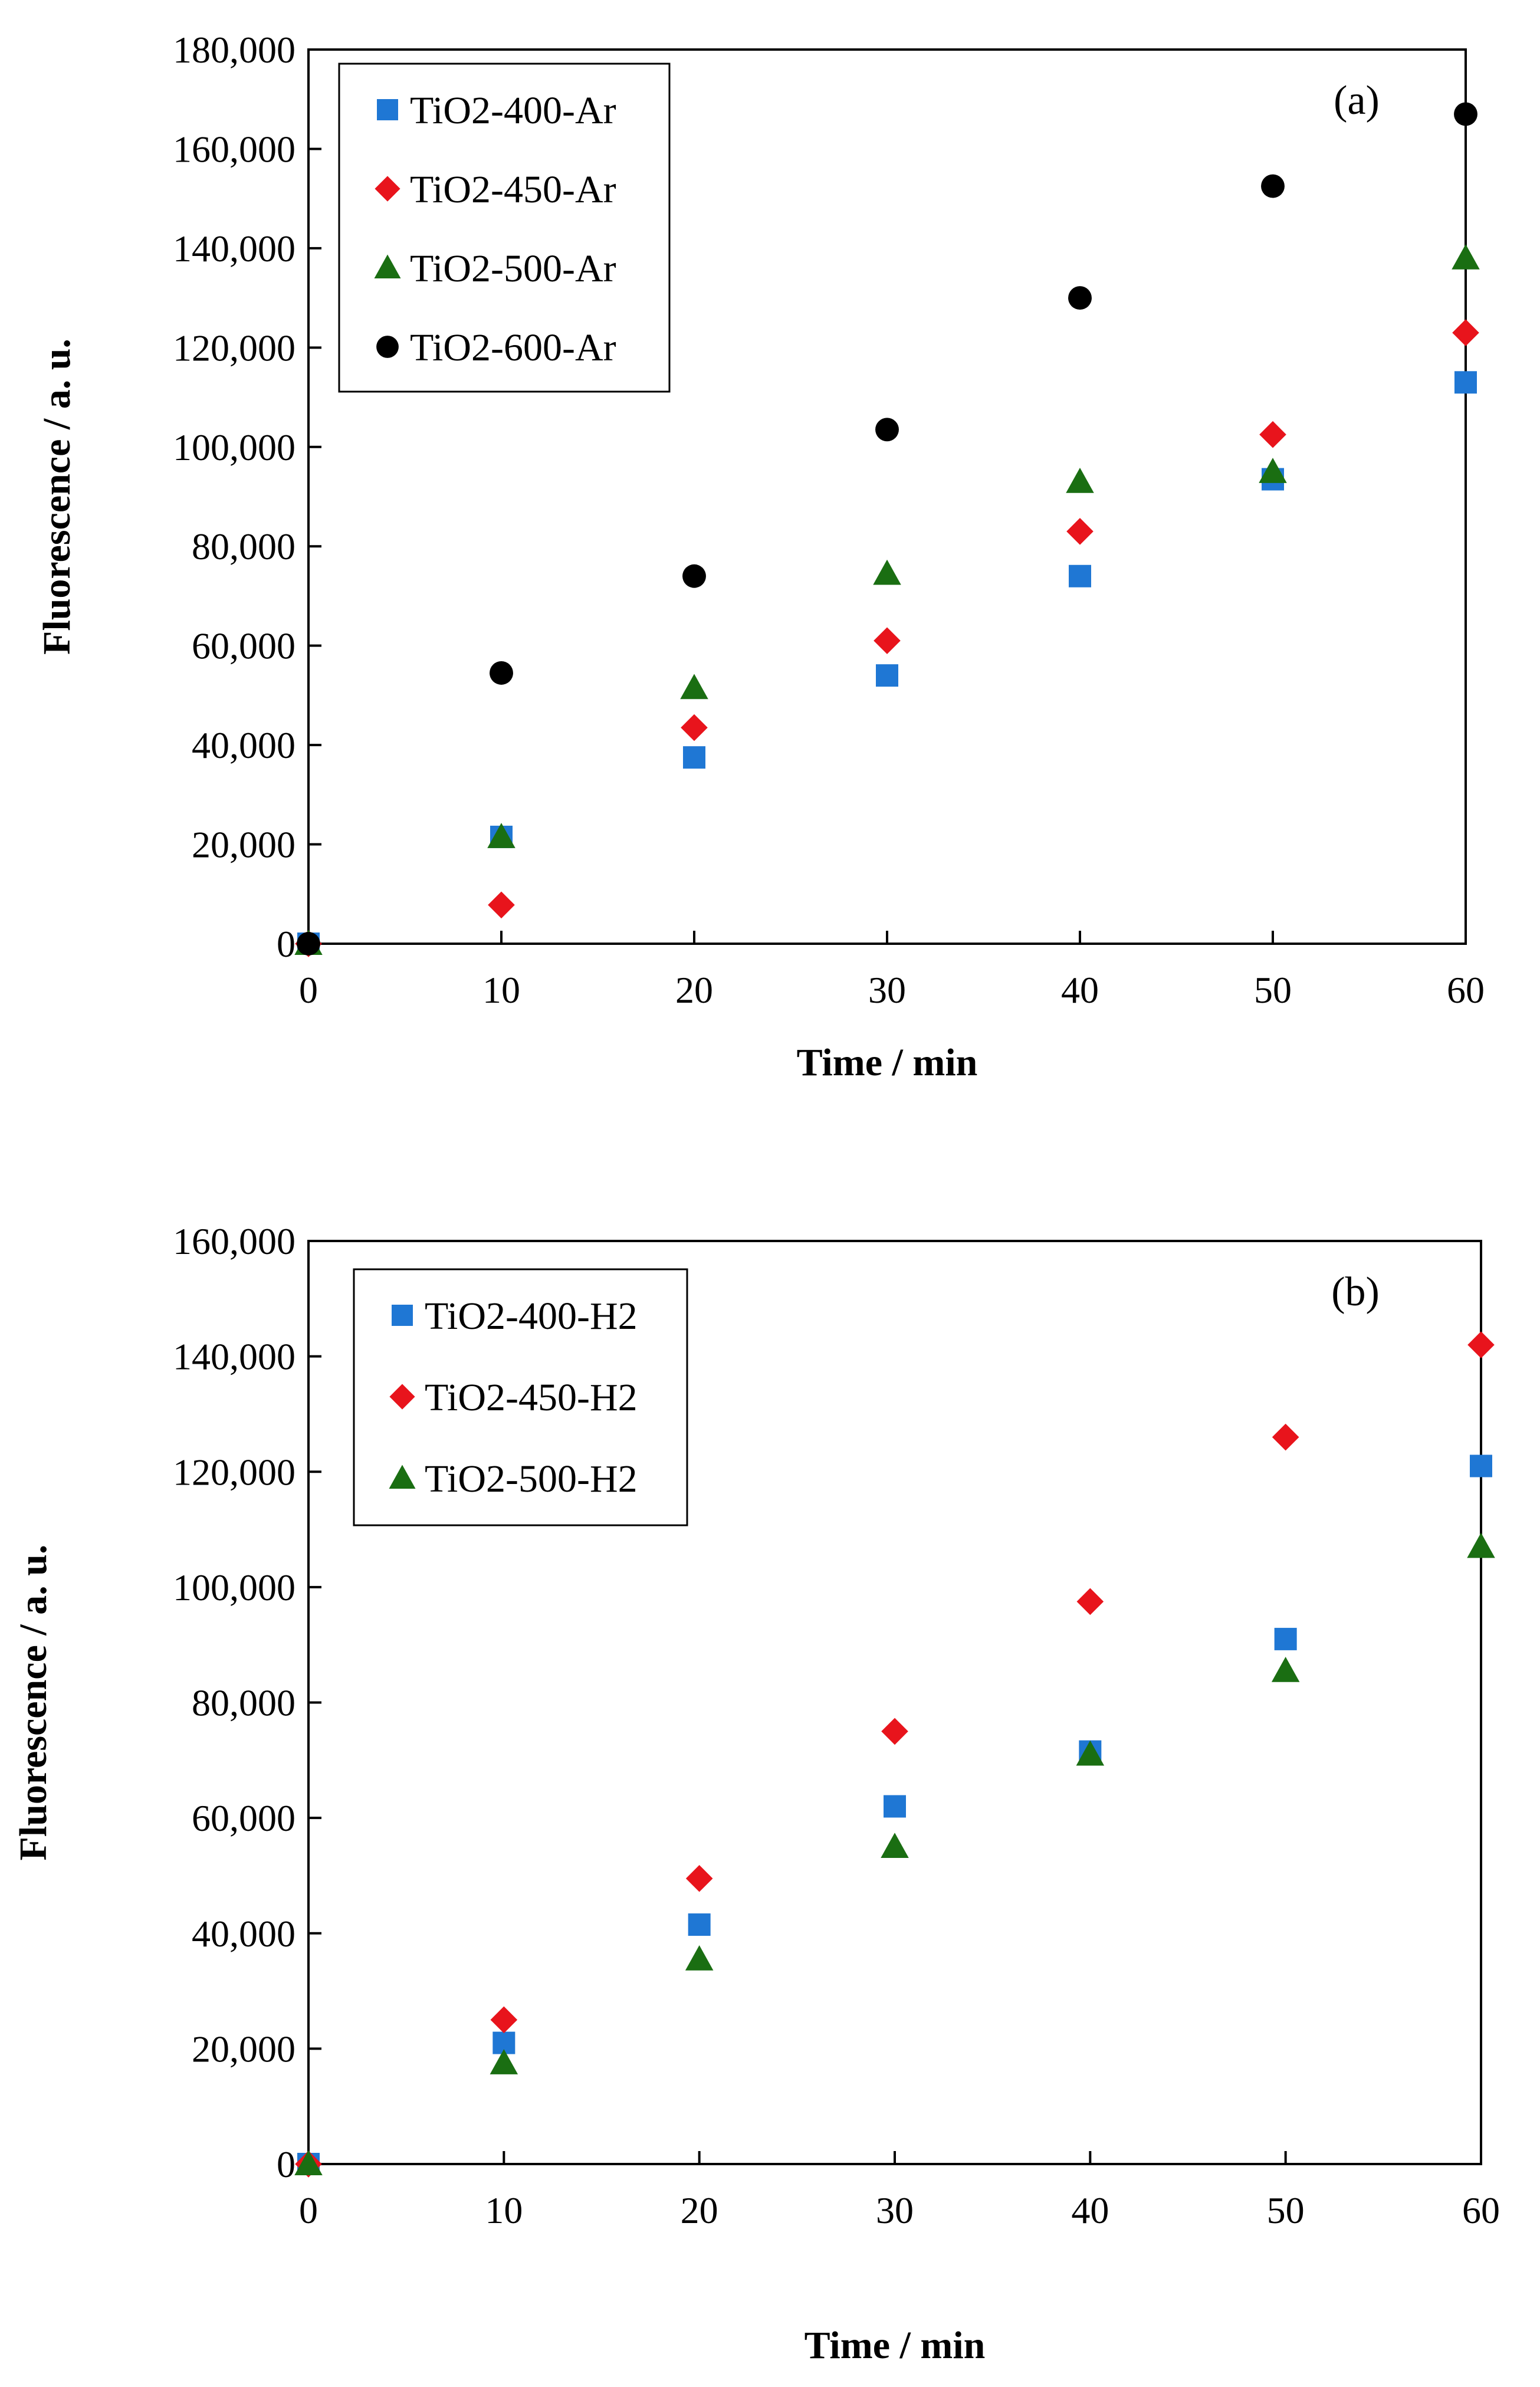  Describe the element at coordinates (387, 189) in the screenshot. I see `legend-marker-diamond` at that location.